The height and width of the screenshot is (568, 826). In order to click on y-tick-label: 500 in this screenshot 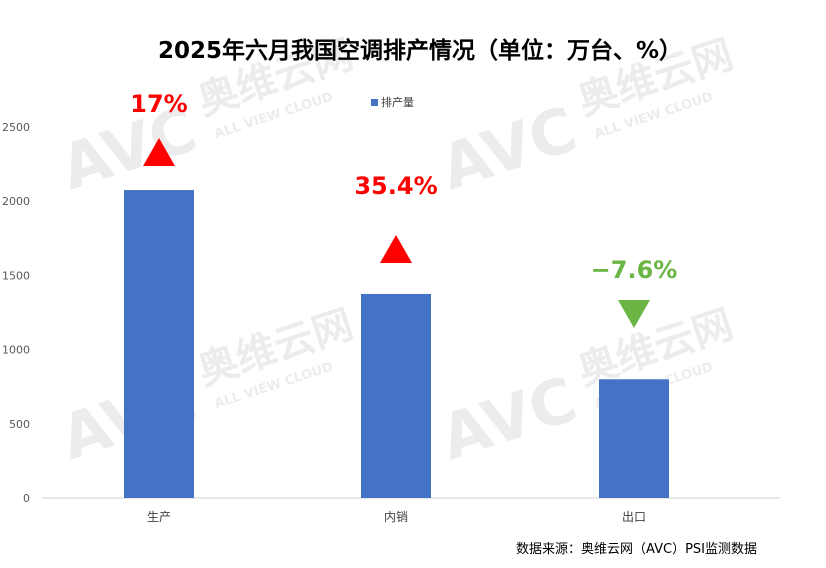, I will do `click(19, 424)`.